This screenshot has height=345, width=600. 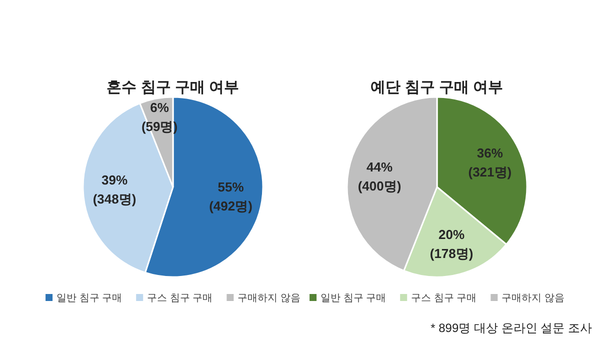 I want to click on data-label: 20% (178명), so click(x=452, y=244).